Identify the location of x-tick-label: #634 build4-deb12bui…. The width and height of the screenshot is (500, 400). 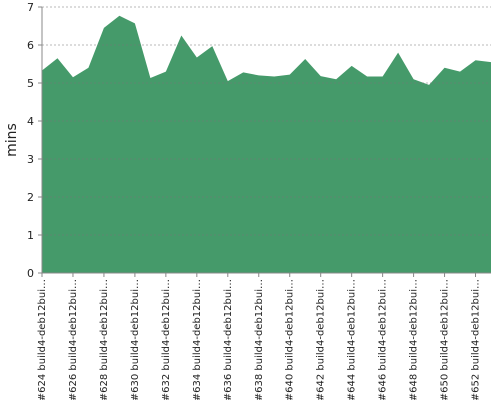
(197, 339).